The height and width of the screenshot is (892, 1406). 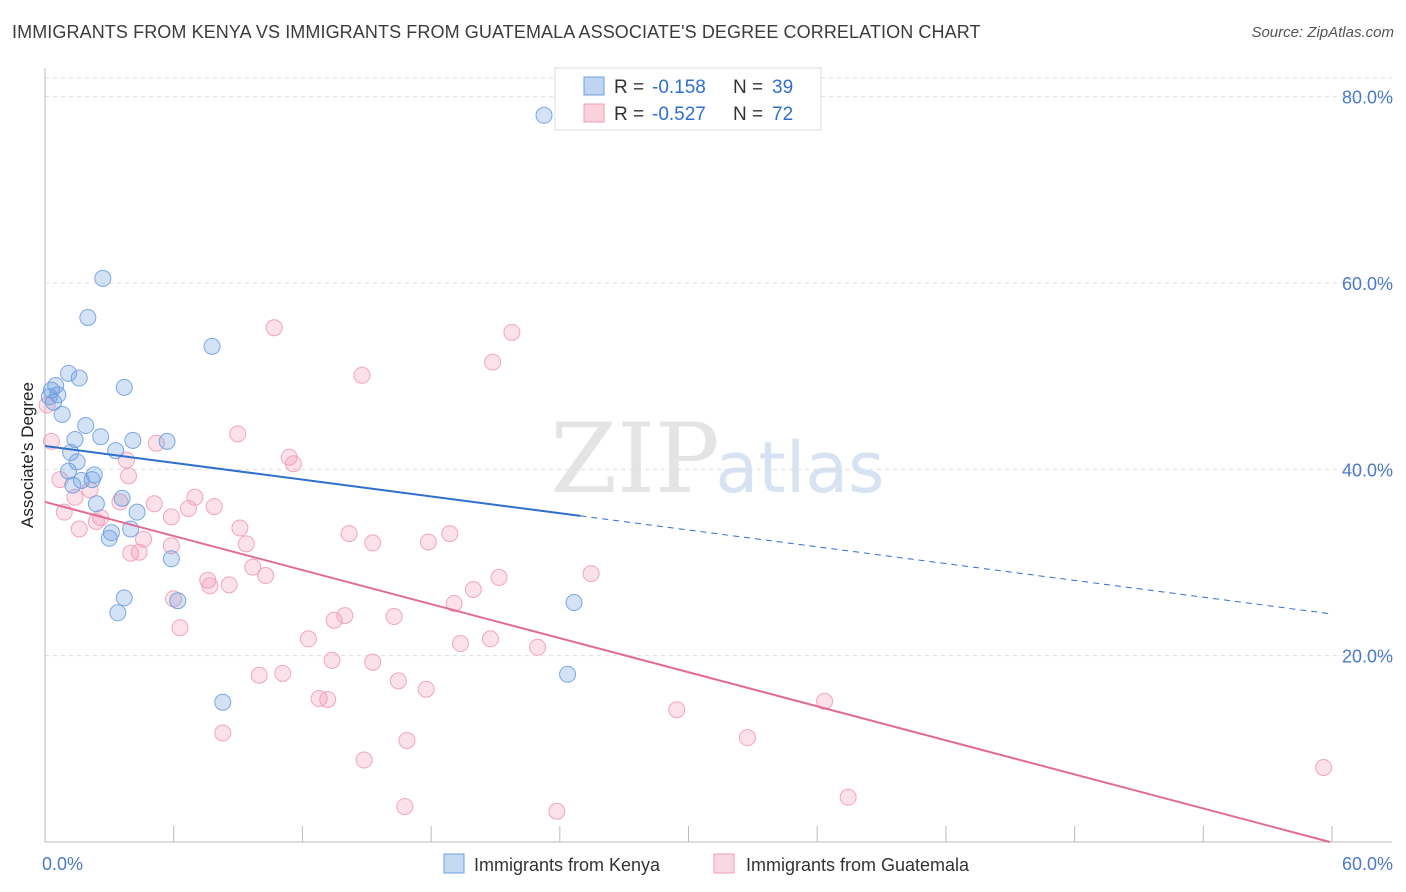 What do you see at coordinates (799, 468) in the screenshot?
I see `watermark-atlas: atlas` at bounding box center [799, 468].